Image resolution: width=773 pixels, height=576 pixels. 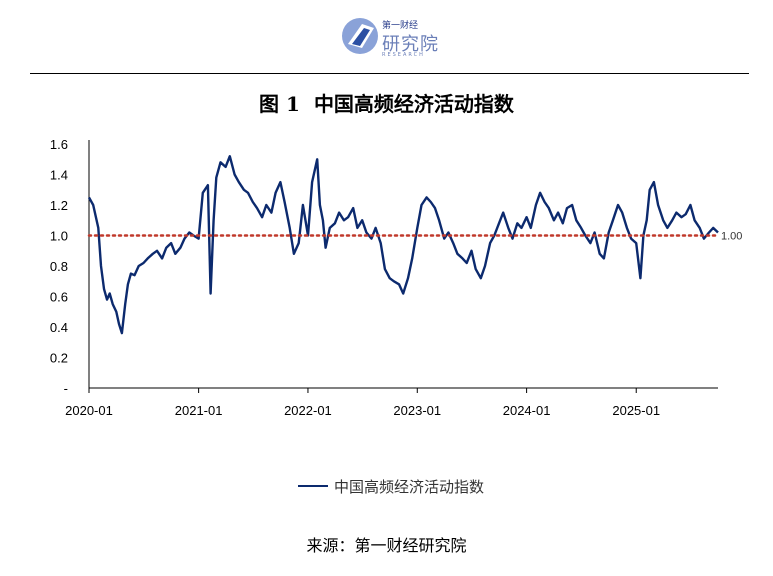 What do you see at coordinates (410, 44) in the screenshot?
I see `logo-main-text: 研究院` at bounding box center [410, 44].